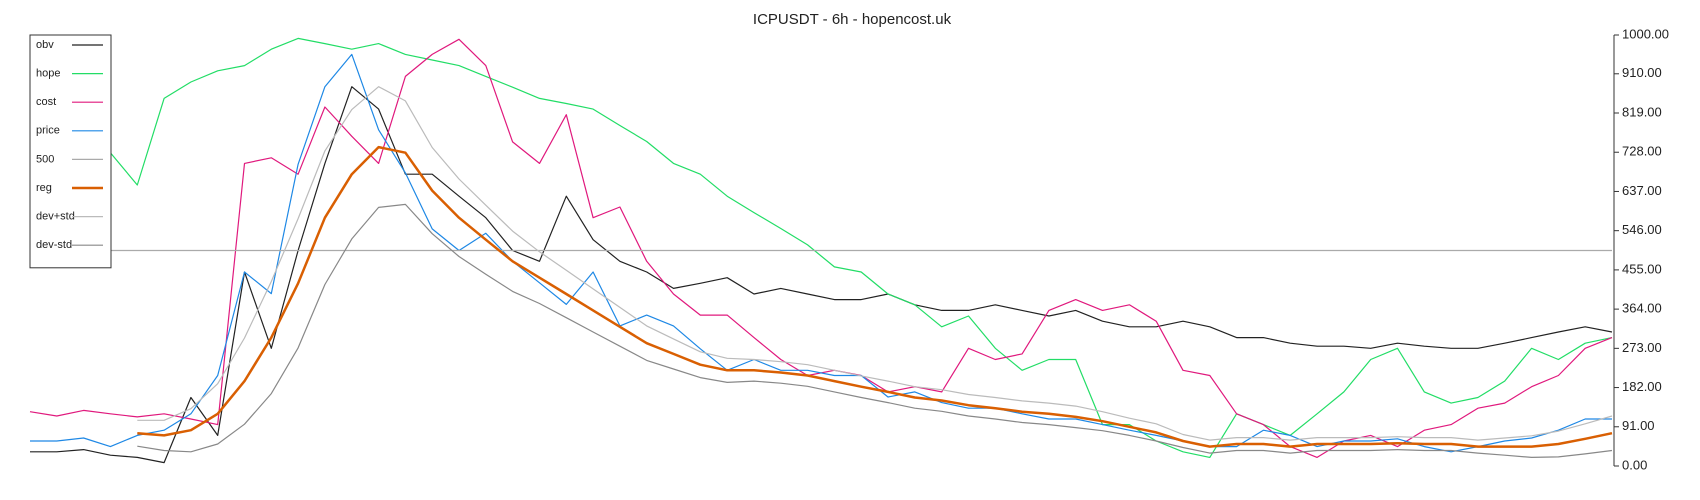 Image resolution: width=1700 pixels, height=500 pixels. What do you see at coordinates (1642, 151) in the screenshot?
I see `y-tick-label: 728.00` at bounding box center [1642, 151].